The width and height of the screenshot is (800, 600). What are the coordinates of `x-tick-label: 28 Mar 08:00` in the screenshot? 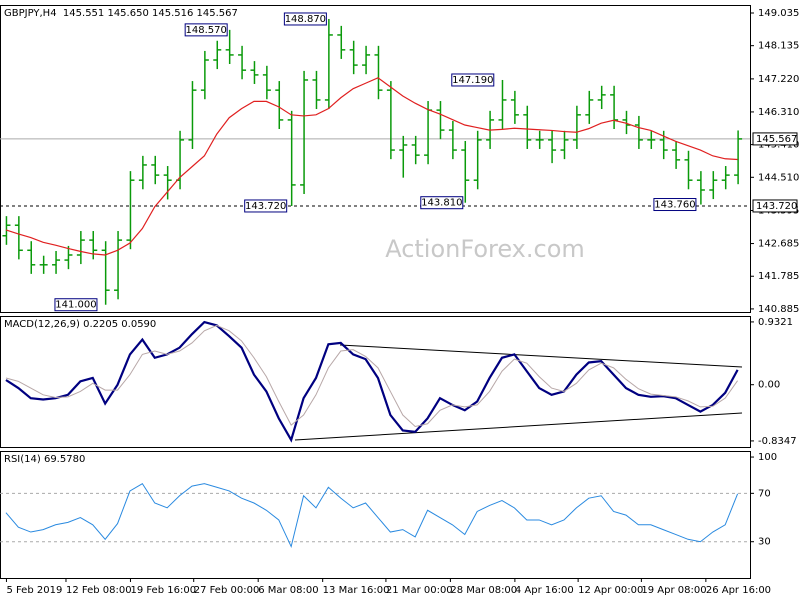 It's located at (483, 590).